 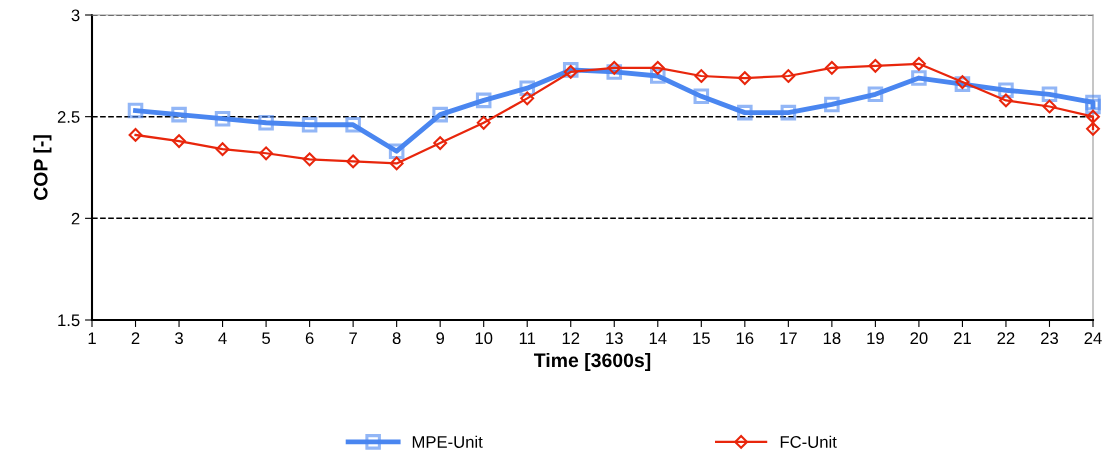 I want to click on x-tick-label: 9, so click(x=440, y=338).